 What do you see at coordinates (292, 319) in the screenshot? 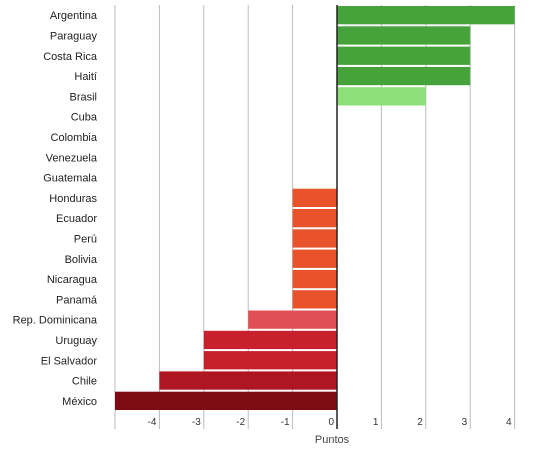
I see `bar-rep-dominicana` at bounding box center [292, 319].